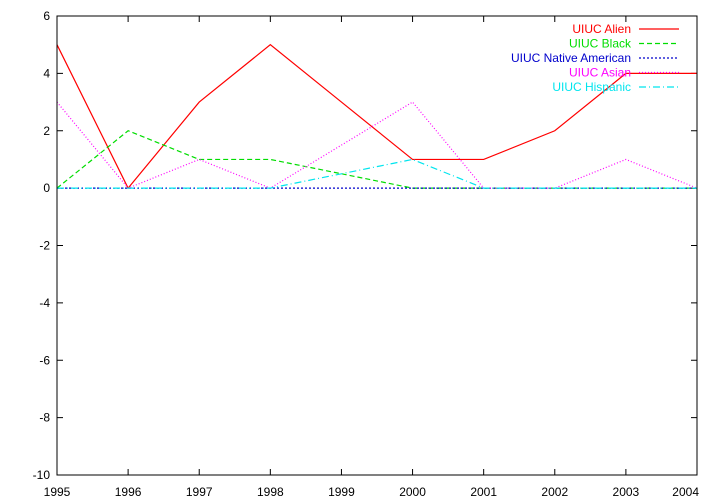 The width and height of the screenshot is (720, 504). What do you see at coordinates (44, 246) in the screenshot?
I see `y-tick-label: -2` at bounding box center [44, 246].